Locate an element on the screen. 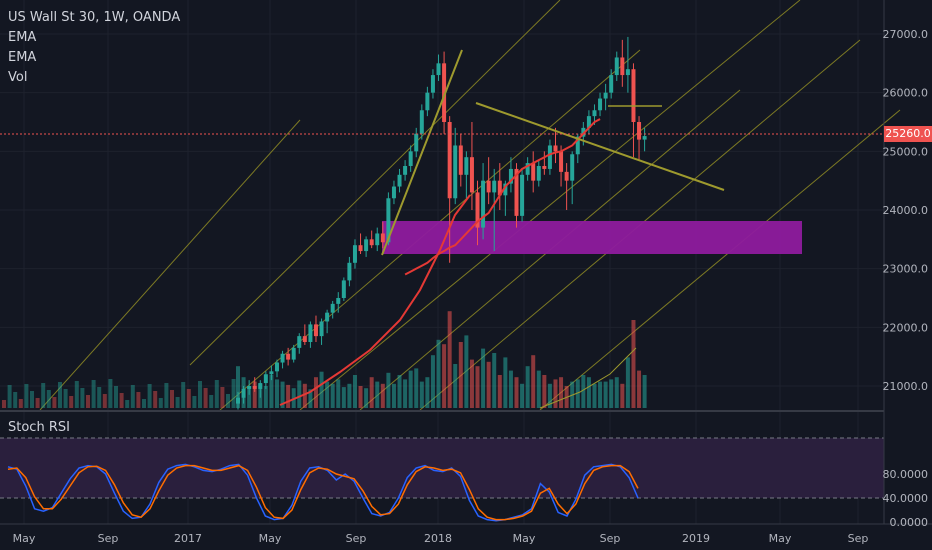 The width and height of the screenshot is (932, 550). chart-legend: US Wall St 30, 1W, OANDA EMA EMA Vol is located at coordinates (94, 48).